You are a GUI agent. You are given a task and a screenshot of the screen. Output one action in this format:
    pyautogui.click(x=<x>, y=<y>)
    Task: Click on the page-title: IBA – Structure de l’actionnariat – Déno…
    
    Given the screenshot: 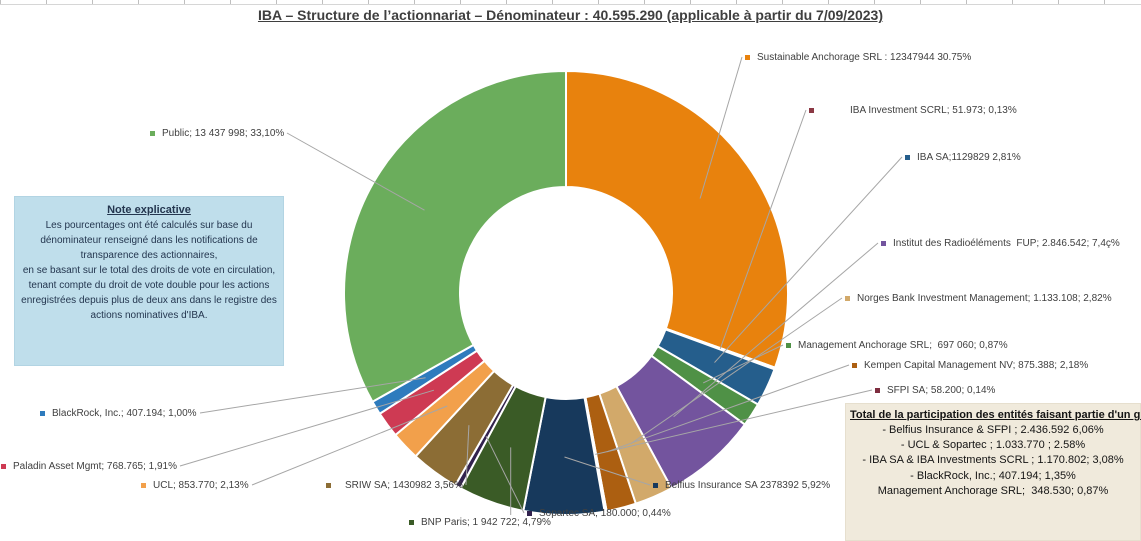 What is the action you would take?
    pyautogui.click(x=570, y=15)
    